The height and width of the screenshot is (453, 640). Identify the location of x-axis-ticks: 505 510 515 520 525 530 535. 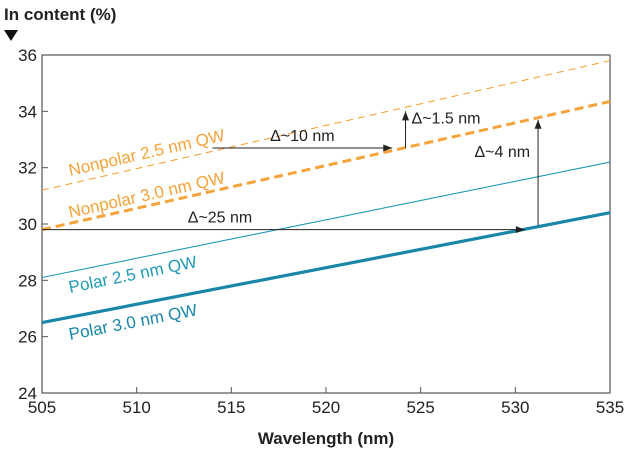
(326, 402).